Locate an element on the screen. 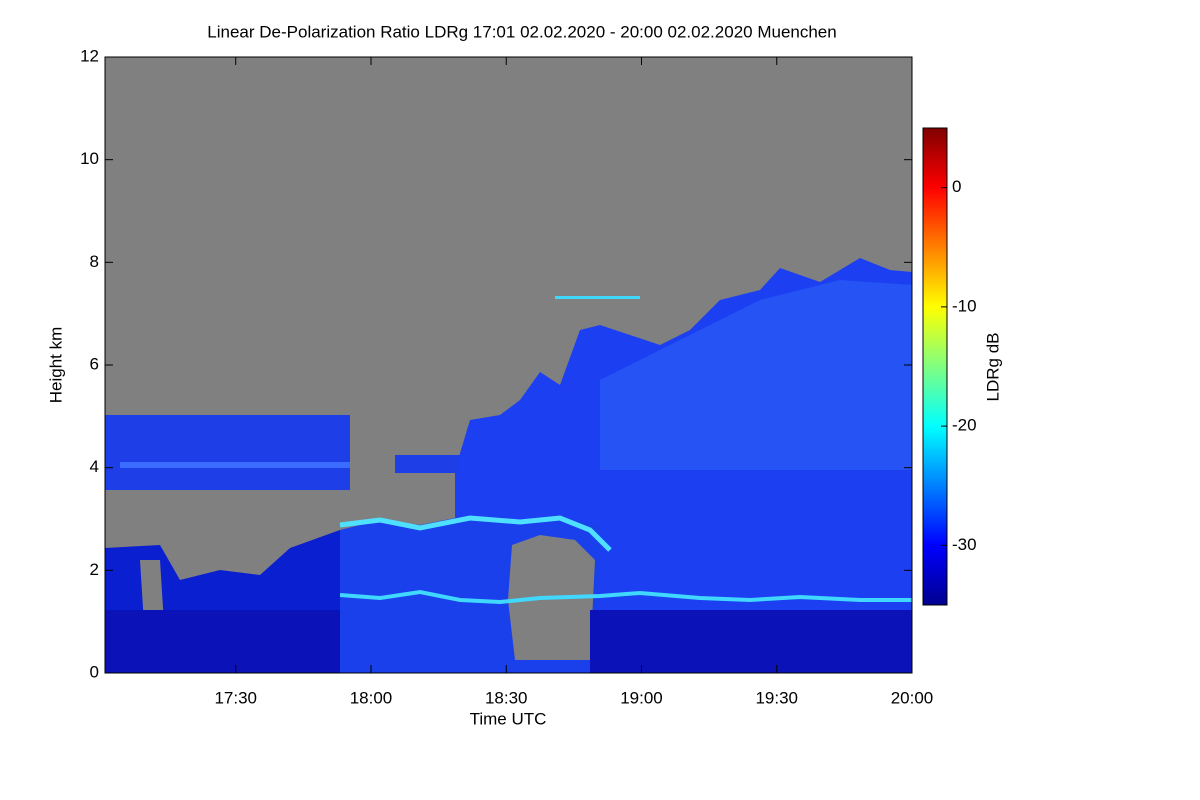 The height and width of the screenshot is (800, 1200). colorbar-tick-label: -20 is located at coordinates (964, 425).